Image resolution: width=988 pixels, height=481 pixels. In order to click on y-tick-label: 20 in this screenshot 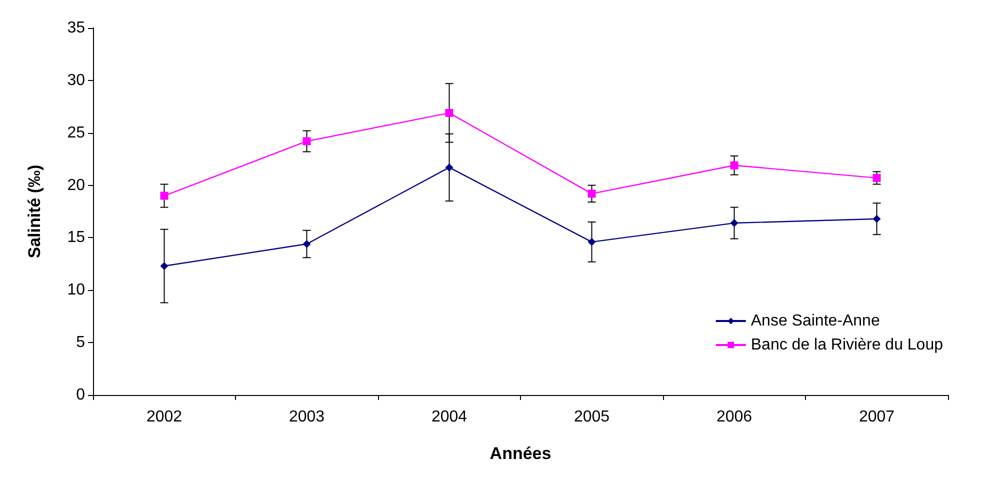, I will do `click(76, 185)`.